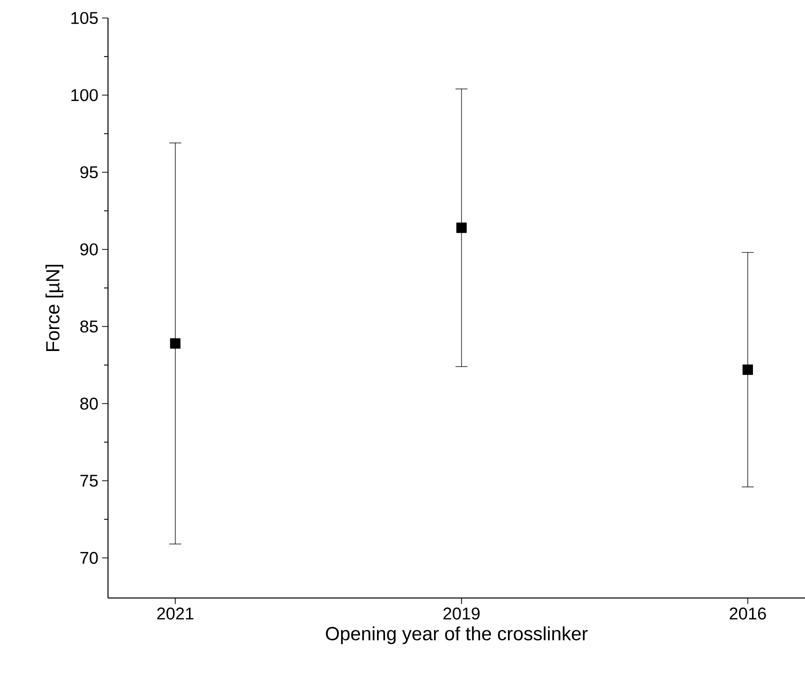  Describe the element at coordinates (461, 614) in the screenshot. I see `x-tick-label: 2019` at that location.